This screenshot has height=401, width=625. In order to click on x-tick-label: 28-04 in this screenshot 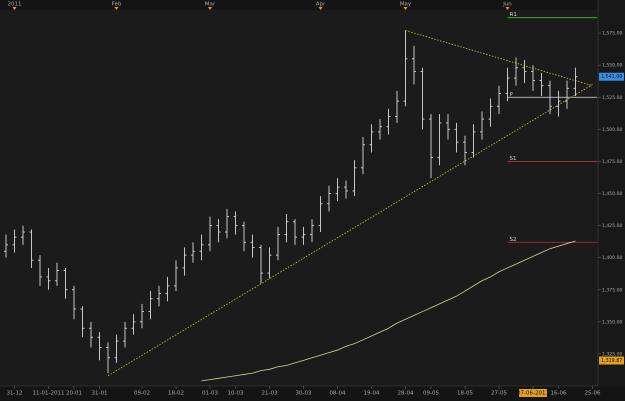, I will do `click(406, 394)`.